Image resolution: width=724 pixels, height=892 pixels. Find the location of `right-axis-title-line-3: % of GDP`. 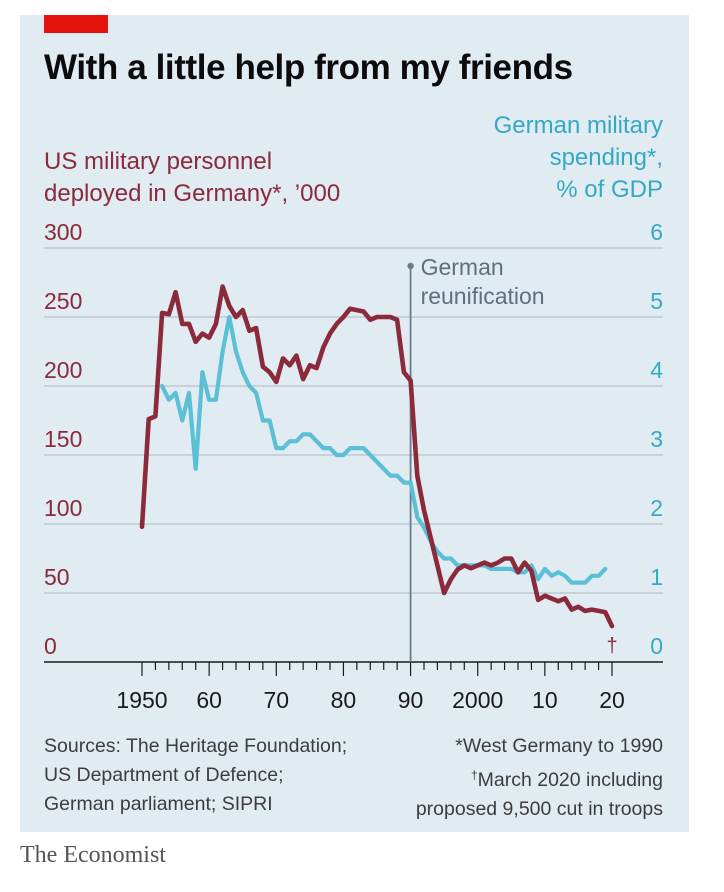

right-axis-title-line-3: % of GDP is located at coordinates (609, 189).